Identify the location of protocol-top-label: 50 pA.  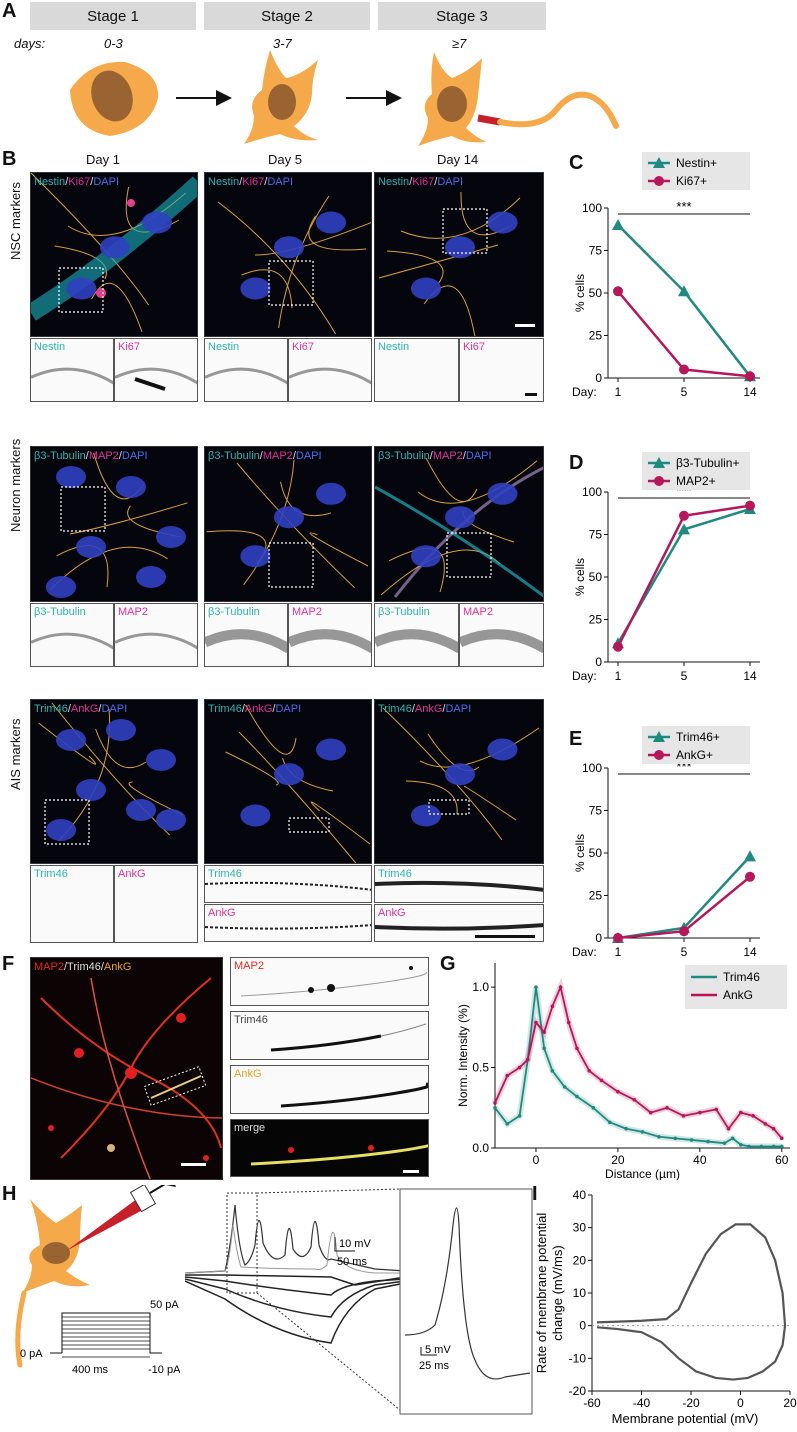
(164, 1305).